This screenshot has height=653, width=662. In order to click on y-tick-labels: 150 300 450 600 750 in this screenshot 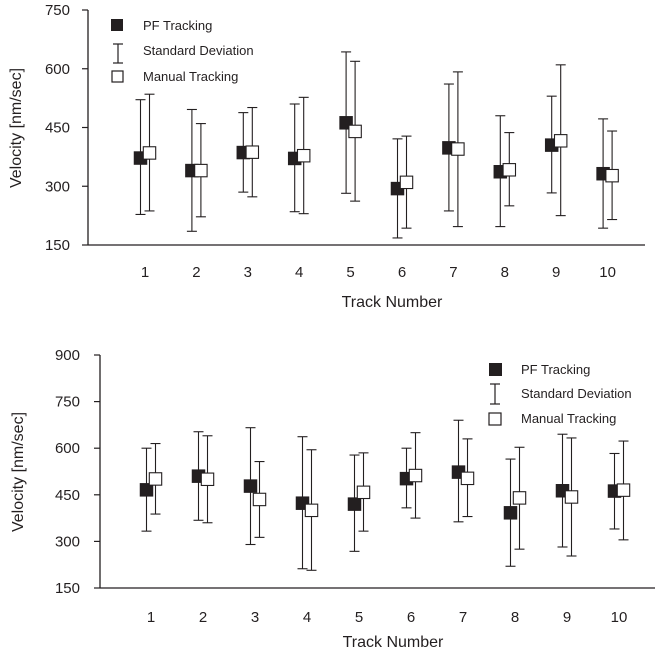, I will do `click(66, 128)`.